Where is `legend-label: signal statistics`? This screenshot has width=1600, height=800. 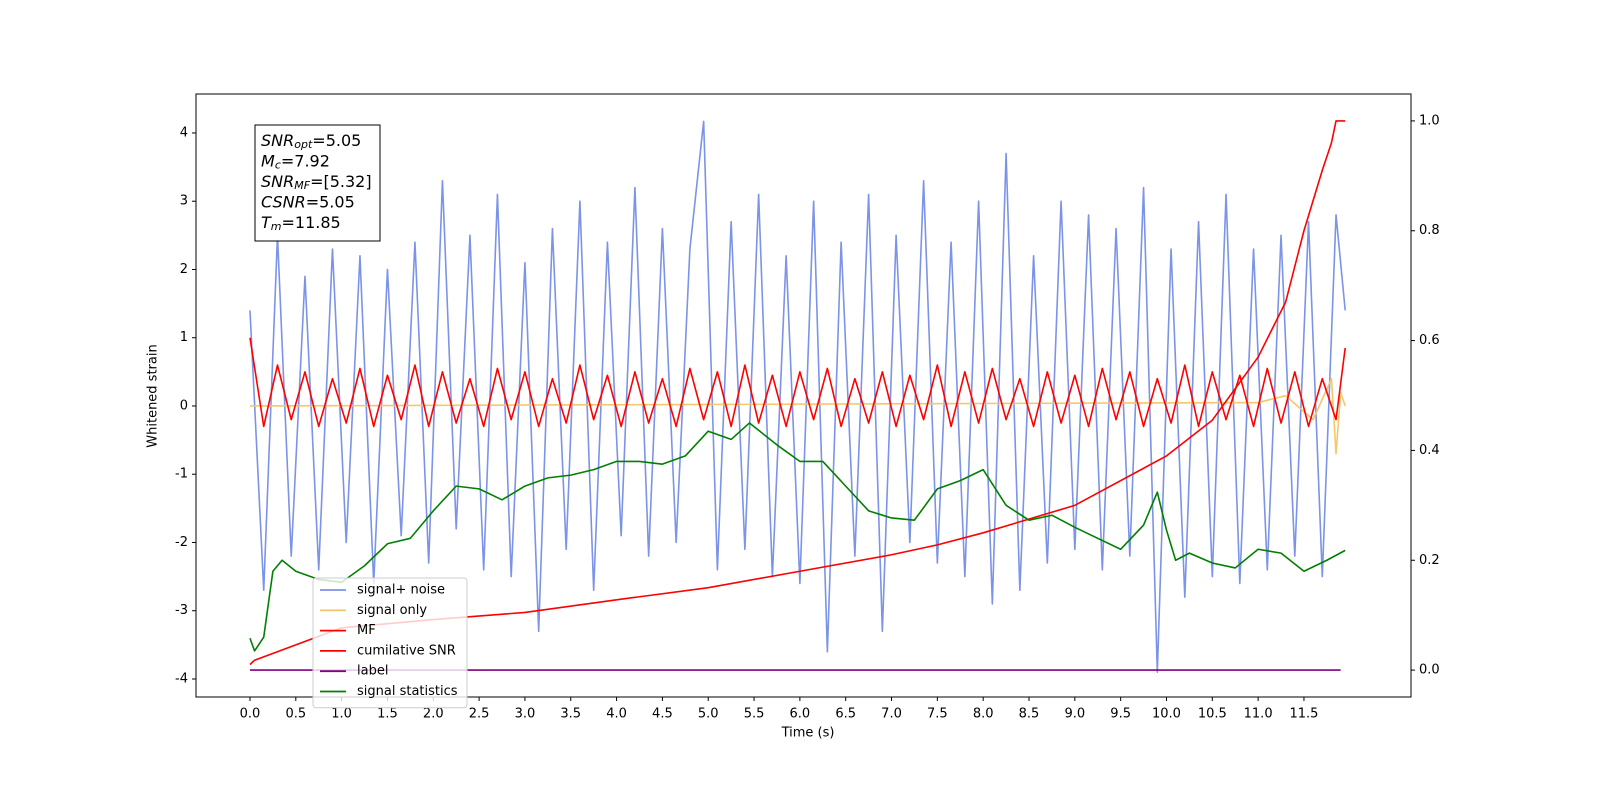 legend-label: signal statistics is located at coordinates (407, 691).